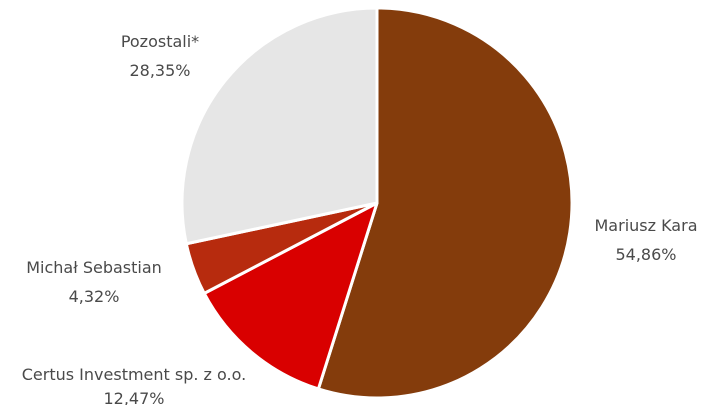 The height and width of the screenshot is (405, 708). I want to click on slice-label-certus-investment: Certus Investment sp. z o.o., so click(134, 374).